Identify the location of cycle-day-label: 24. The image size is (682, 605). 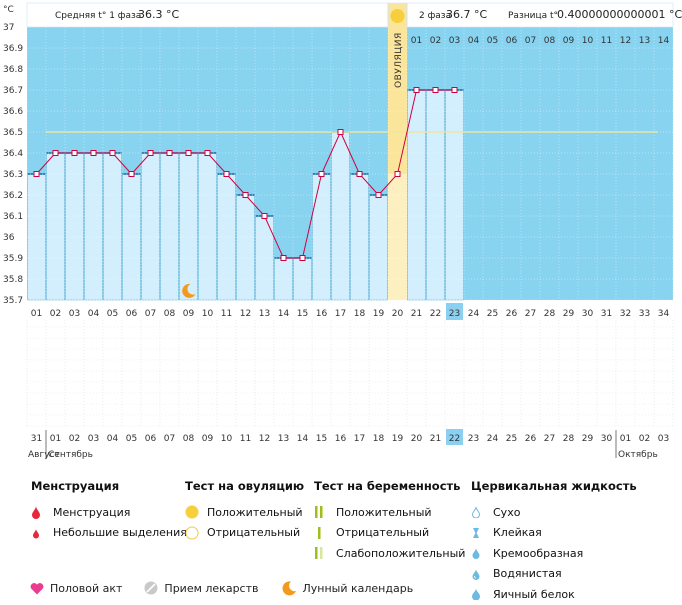
(474, 314).